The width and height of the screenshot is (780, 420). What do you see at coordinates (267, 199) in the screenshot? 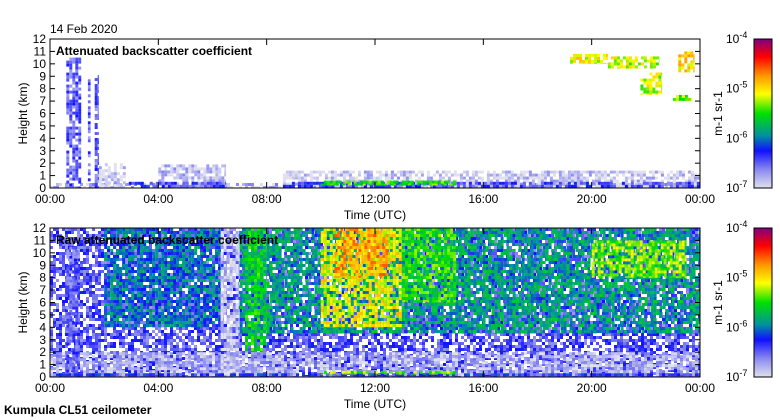
I see `x-tick-label: 08:00` at bounding box center [267, 199].